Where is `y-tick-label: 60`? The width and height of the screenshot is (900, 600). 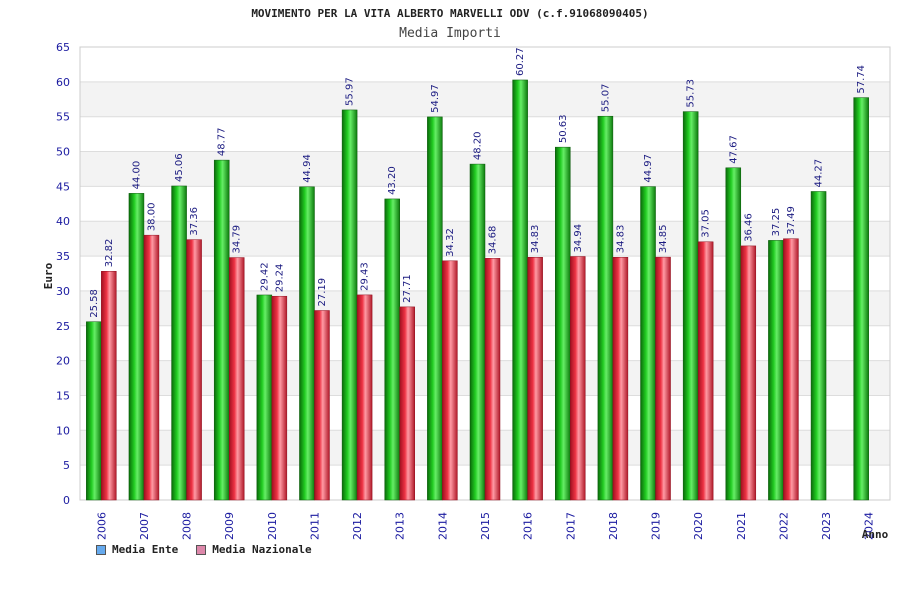
y-tick-label: 60 is located at coordinates (63, 82).